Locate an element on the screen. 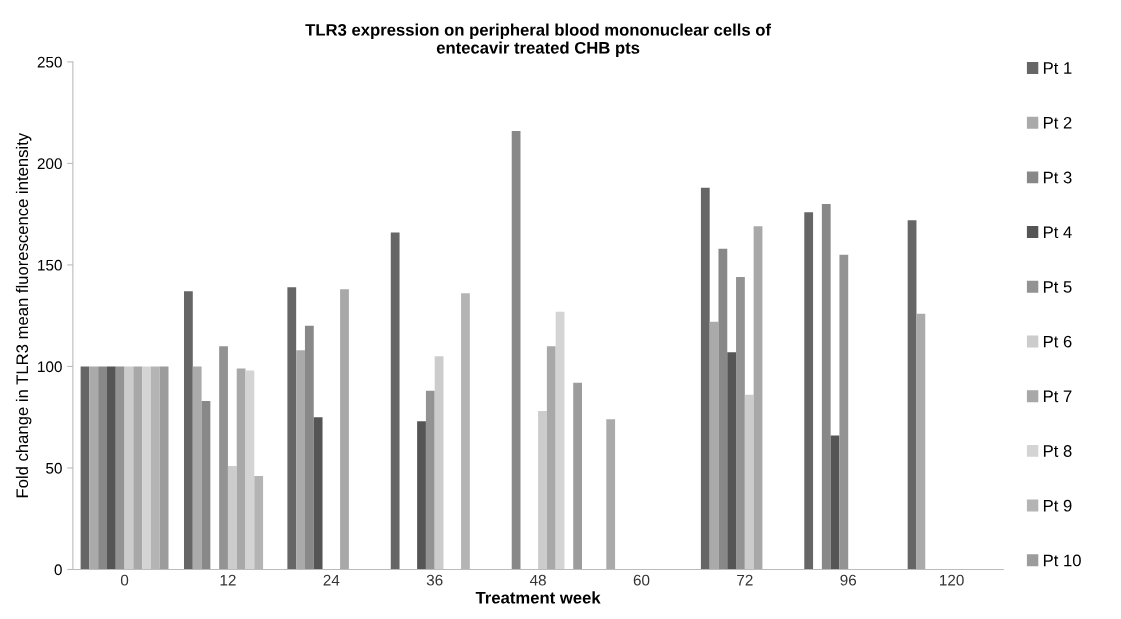 The image size is (1121, 619). legend-label: Pt 1 is located at coordinates (1057, 68).